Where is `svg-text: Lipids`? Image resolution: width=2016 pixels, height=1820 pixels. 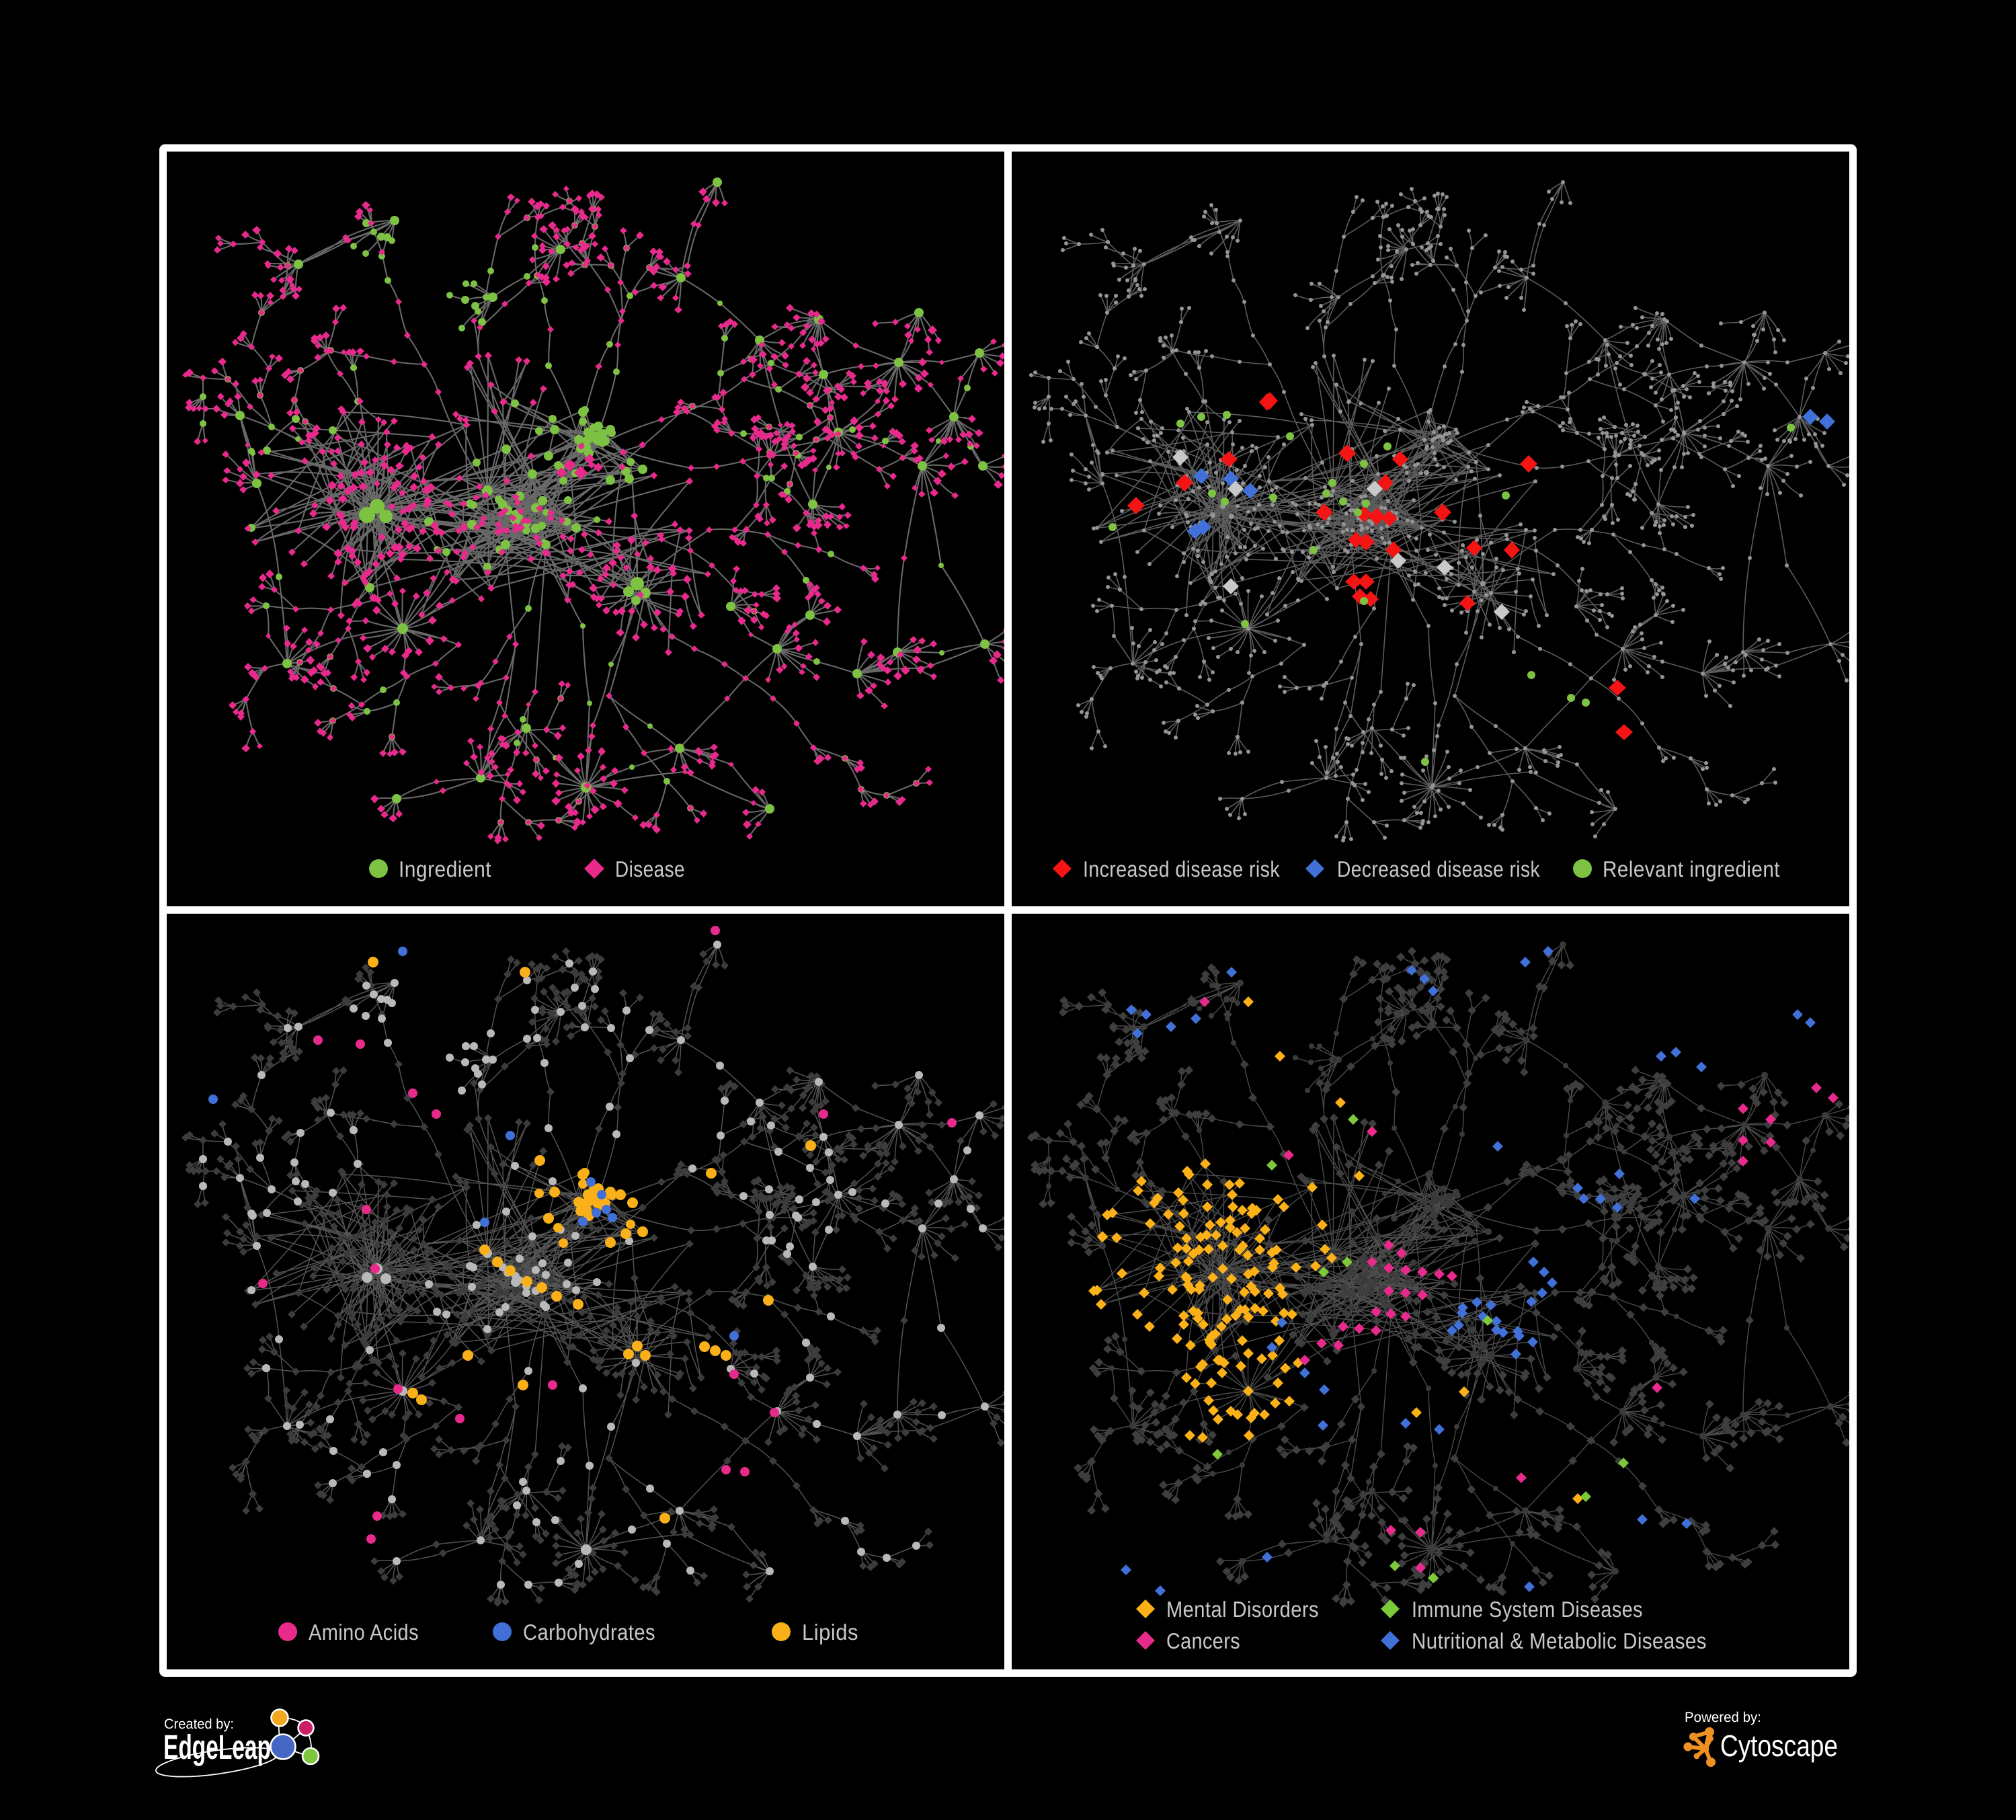 svg-text: Lipids is located at coordinates (830, 1632).